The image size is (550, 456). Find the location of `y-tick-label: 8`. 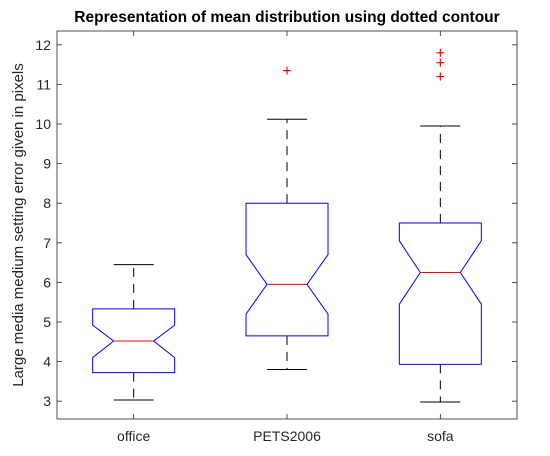

y-tick-label: 8 is located at coordinates (47, 203).